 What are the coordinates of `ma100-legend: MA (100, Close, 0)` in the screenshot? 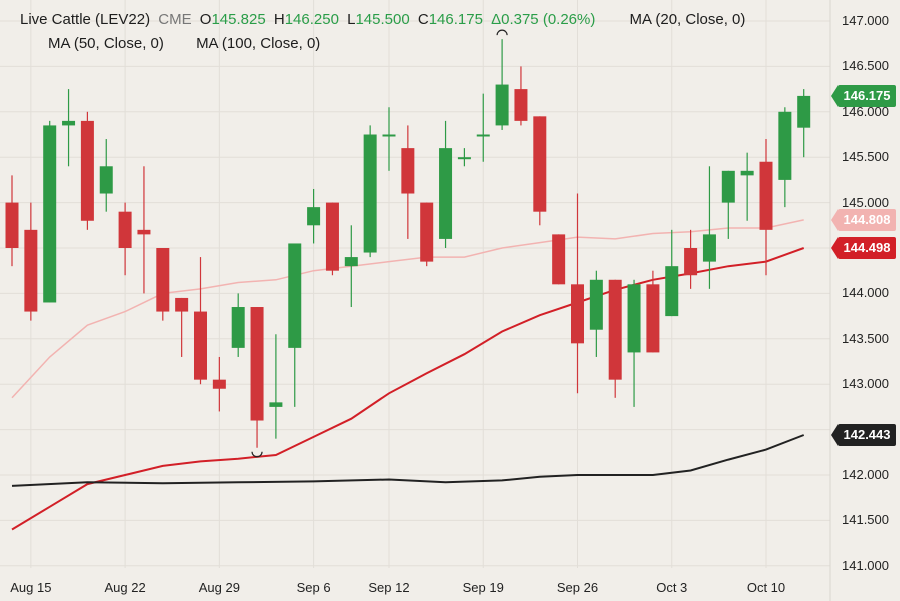 It's located at (258, 43).